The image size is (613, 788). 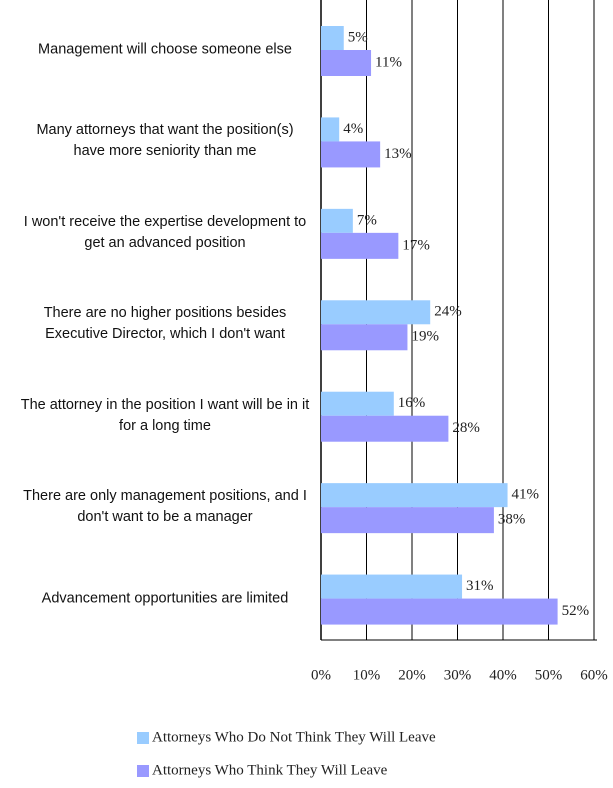 I want to click on x-tick-label: 40%, so click(x=503, y=675).